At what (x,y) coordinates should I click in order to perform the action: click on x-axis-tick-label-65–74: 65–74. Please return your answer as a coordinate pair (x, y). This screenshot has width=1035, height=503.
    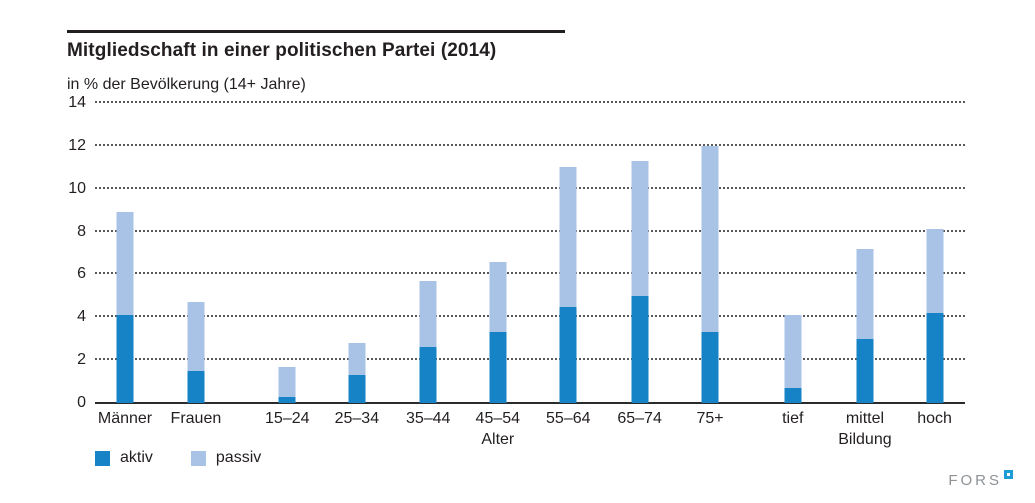
    Looking at the image, I should click on (639, 418).